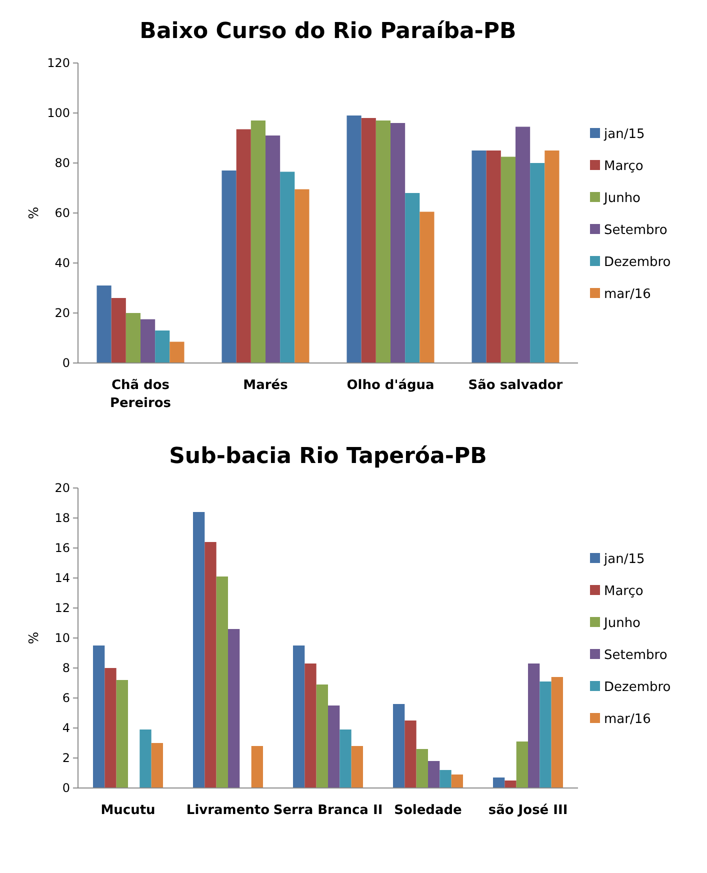 The image size is (707, 873). Describe the element at coordinates (228, 810) in the screenshot. I see `x-tick-label: Livramento` at that location.